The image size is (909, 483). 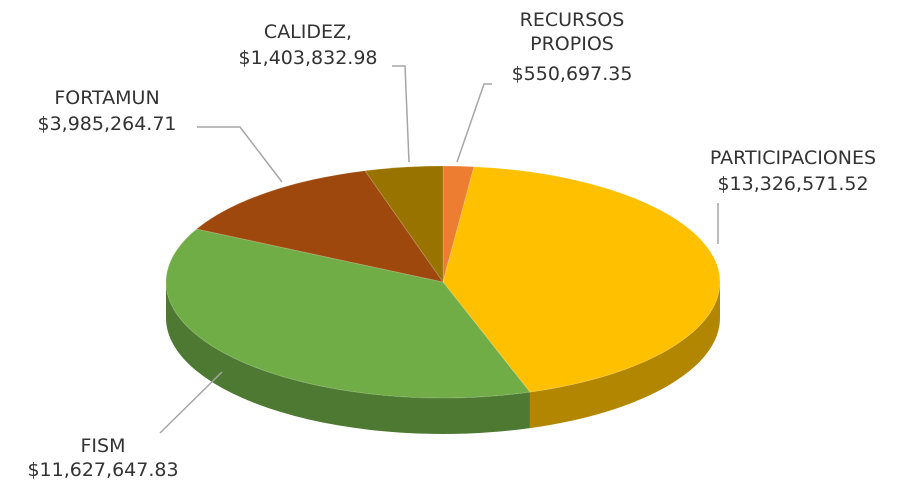 I want to click on data-label: $13,326,571.52, so click(x=793, y=184).